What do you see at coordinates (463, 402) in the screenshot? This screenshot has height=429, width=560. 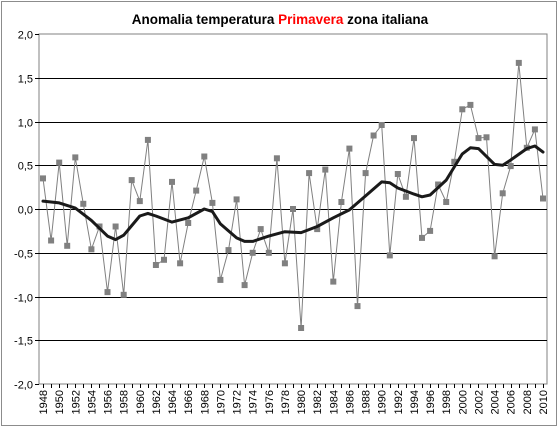 I see `x-tick-label: 2000` at bounding box center [463, 402].